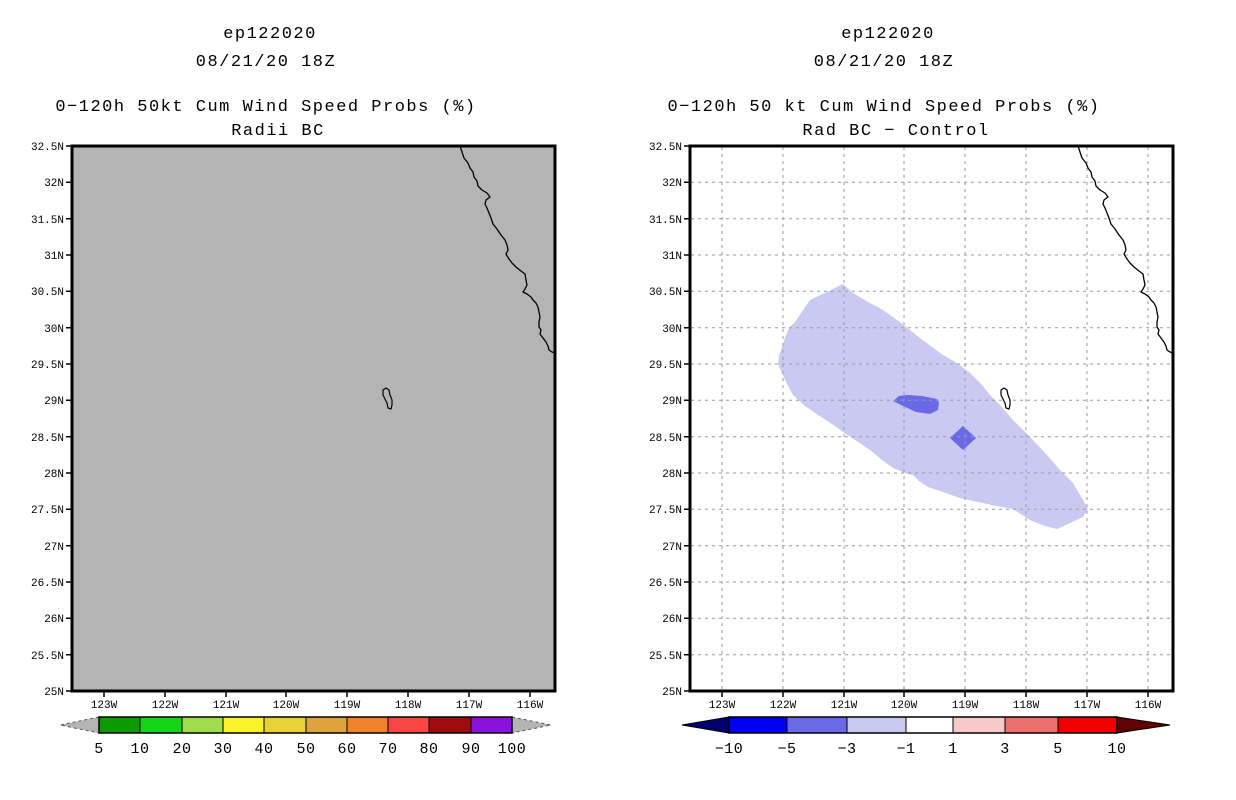 Image resolution: width=1236 pixels, height=800 pixels. Describe the element at coordinates (884, 107) in the screenshot. I see `right-subtitle: 0−120h 50 kt Cum Wind Speed Probs (%)` at that location.